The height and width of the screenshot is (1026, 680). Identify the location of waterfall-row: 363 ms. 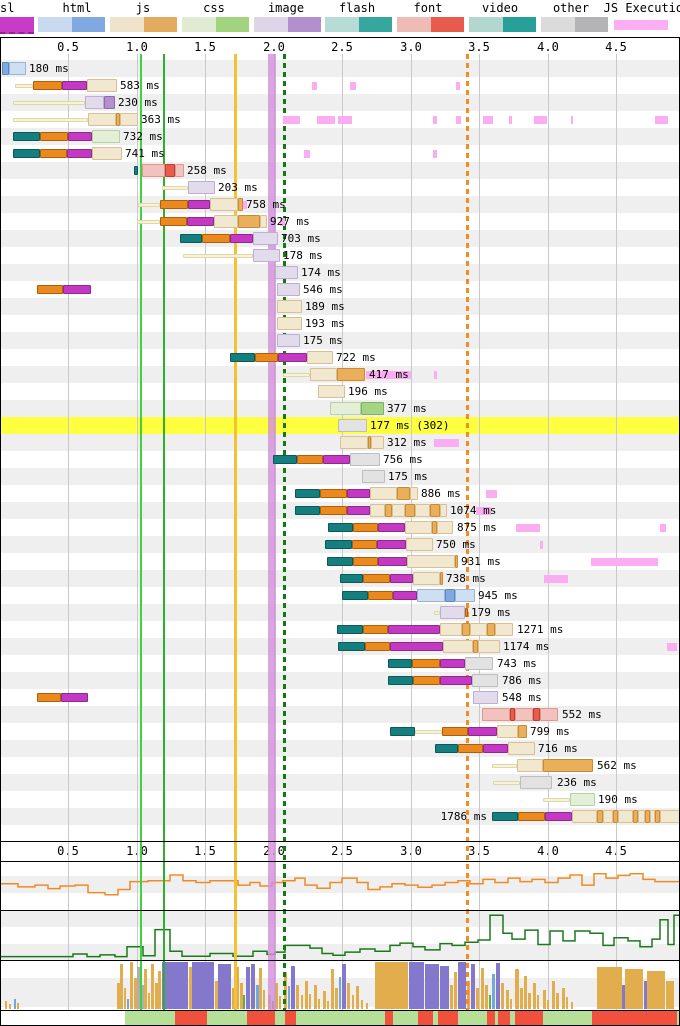
(340, 119).